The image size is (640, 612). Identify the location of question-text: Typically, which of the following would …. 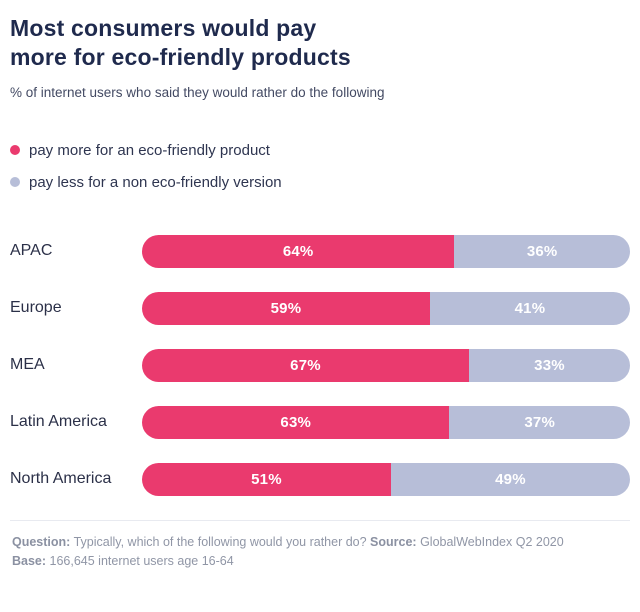
(220, 541).